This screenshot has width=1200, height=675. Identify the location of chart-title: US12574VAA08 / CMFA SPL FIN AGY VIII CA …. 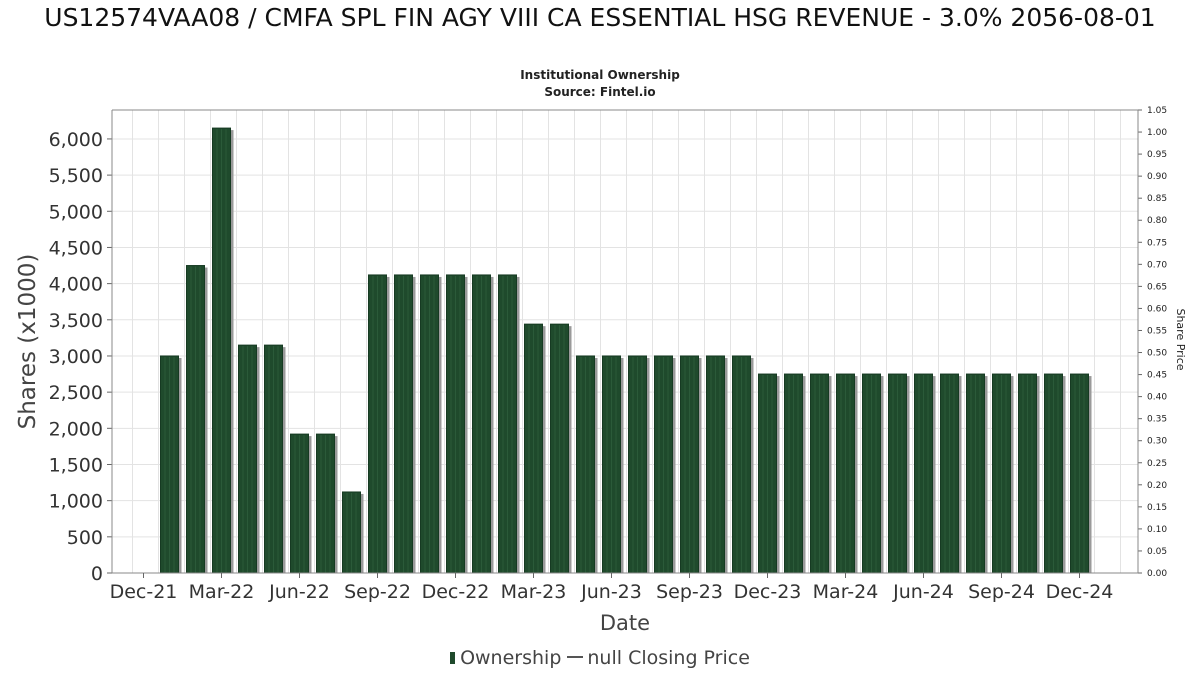
(600, 17).